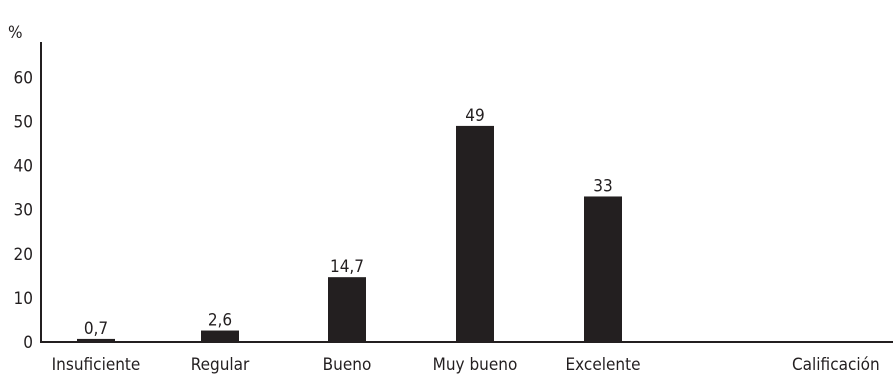 The height and width of the screenshot is (374, 895). Describe the element at coordinates (475, 364) in the screenshot. I see `category-label: Muy bueno` at that location.